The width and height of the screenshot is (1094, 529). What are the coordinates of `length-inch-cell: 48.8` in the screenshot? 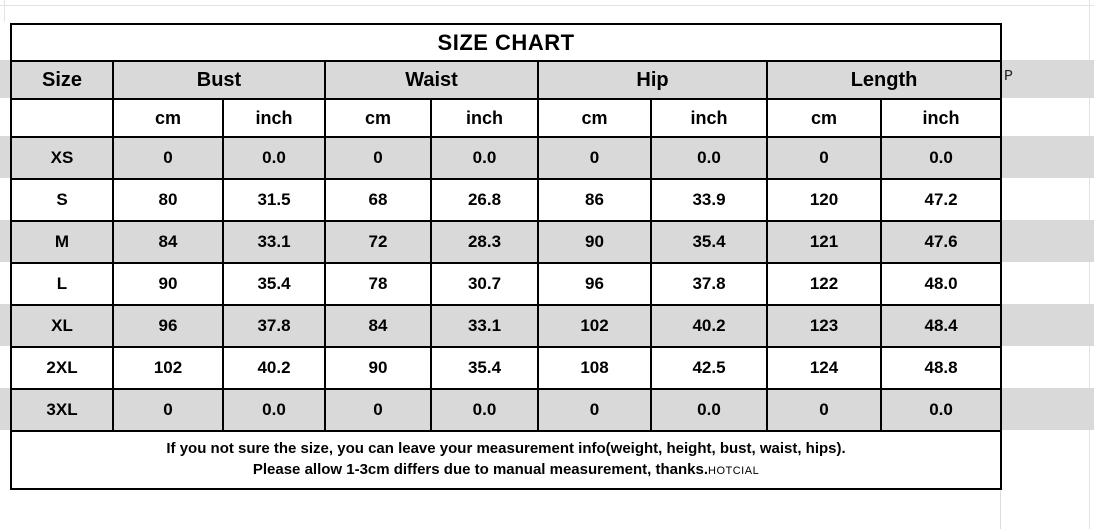 It's located at (941, 368).